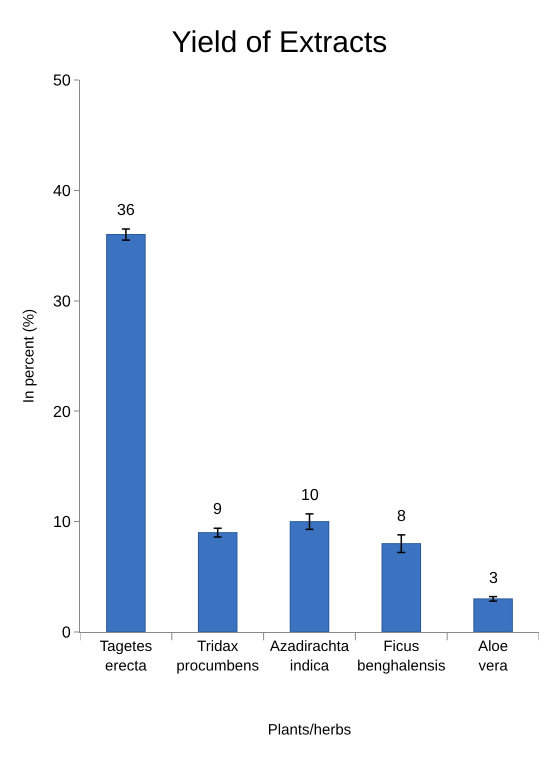 The width and height of the screenshot is (559, 772). What do you see at coordinates (62, 301) in the screenshot?
I see `y-tick-label: 30` at bounding box center [62, 301].